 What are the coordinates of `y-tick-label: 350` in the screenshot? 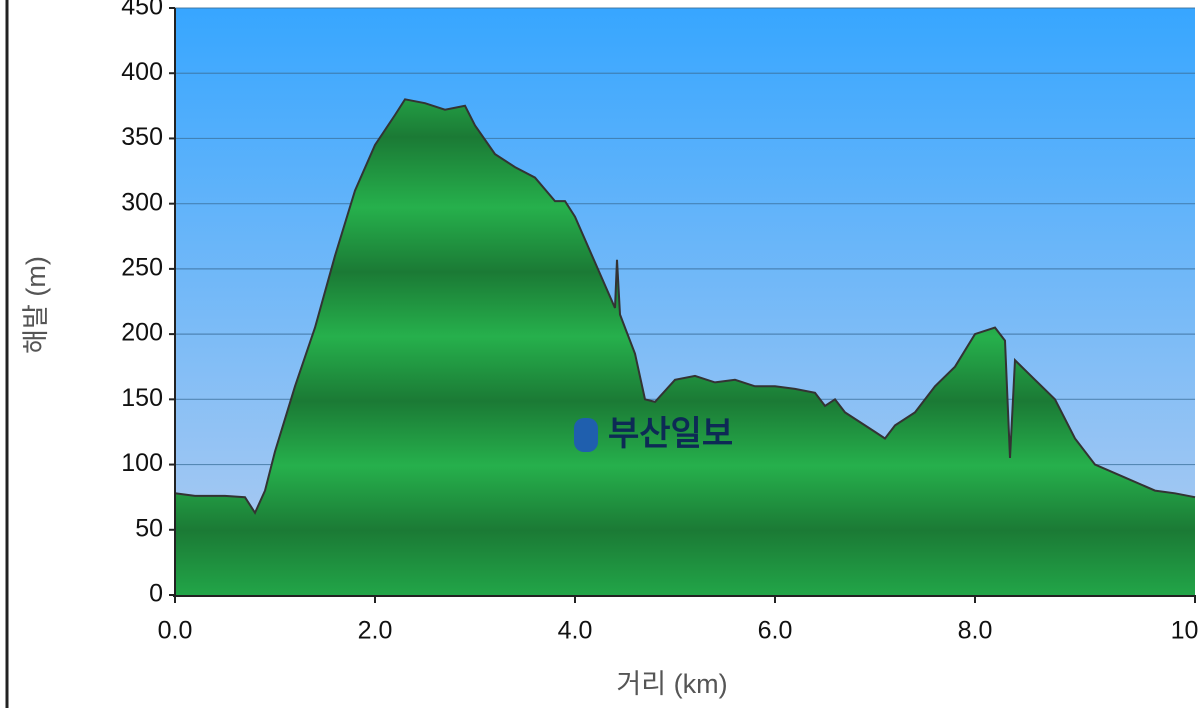 It's located at (142, 137).